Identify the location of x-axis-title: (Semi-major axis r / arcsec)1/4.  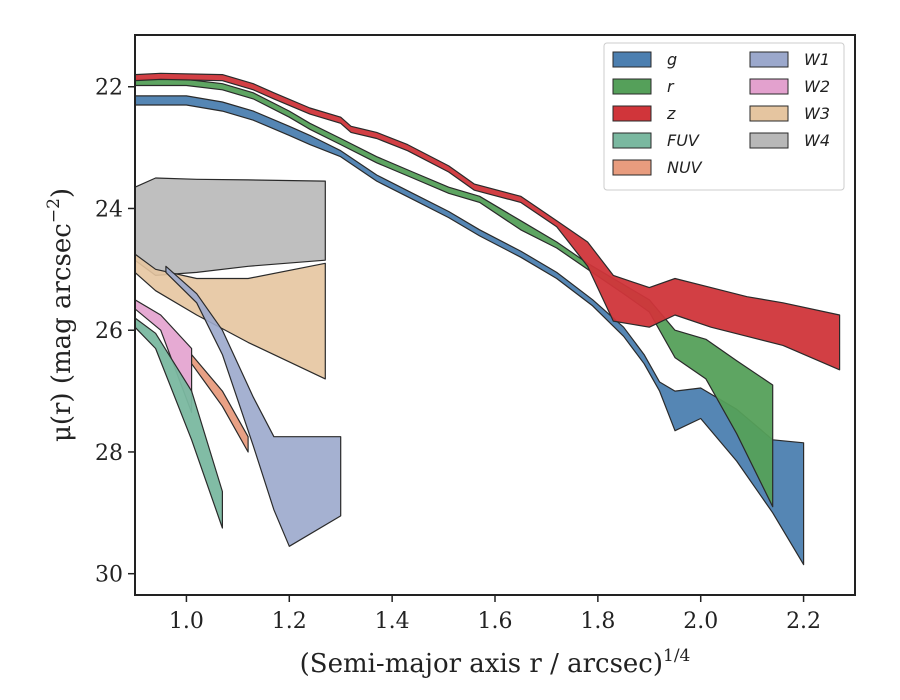
(495, 662).